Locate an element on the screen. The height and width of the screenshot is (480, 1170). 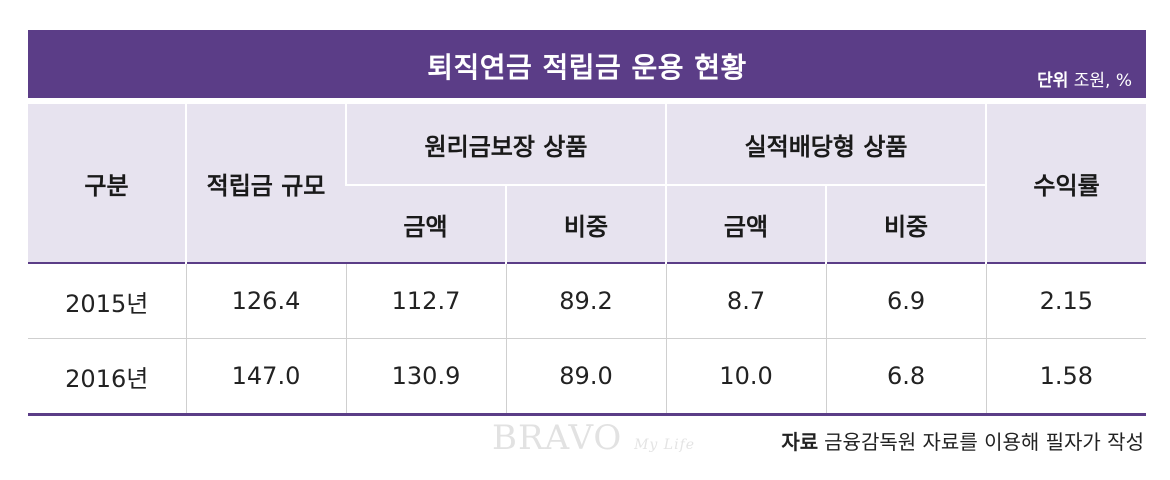
cell-guaranteed-amount: 112.7 is located at coordinates (425, 300).